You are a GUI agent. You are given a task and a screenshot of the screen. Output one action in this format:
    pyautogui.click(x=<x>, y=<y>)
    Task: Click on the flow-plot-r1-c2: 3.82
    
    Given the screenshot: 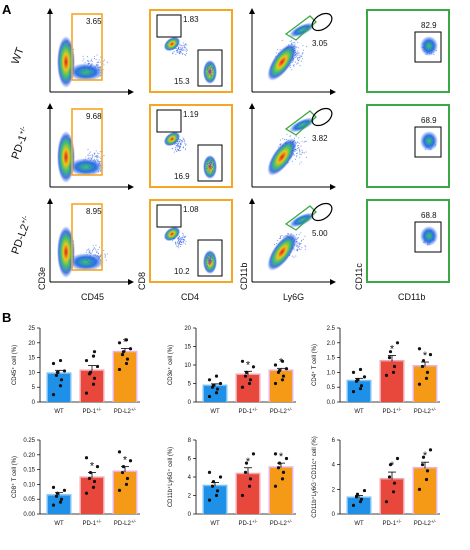 What is the action you would take?
    pyautogui.click(x=292, y=146)
    